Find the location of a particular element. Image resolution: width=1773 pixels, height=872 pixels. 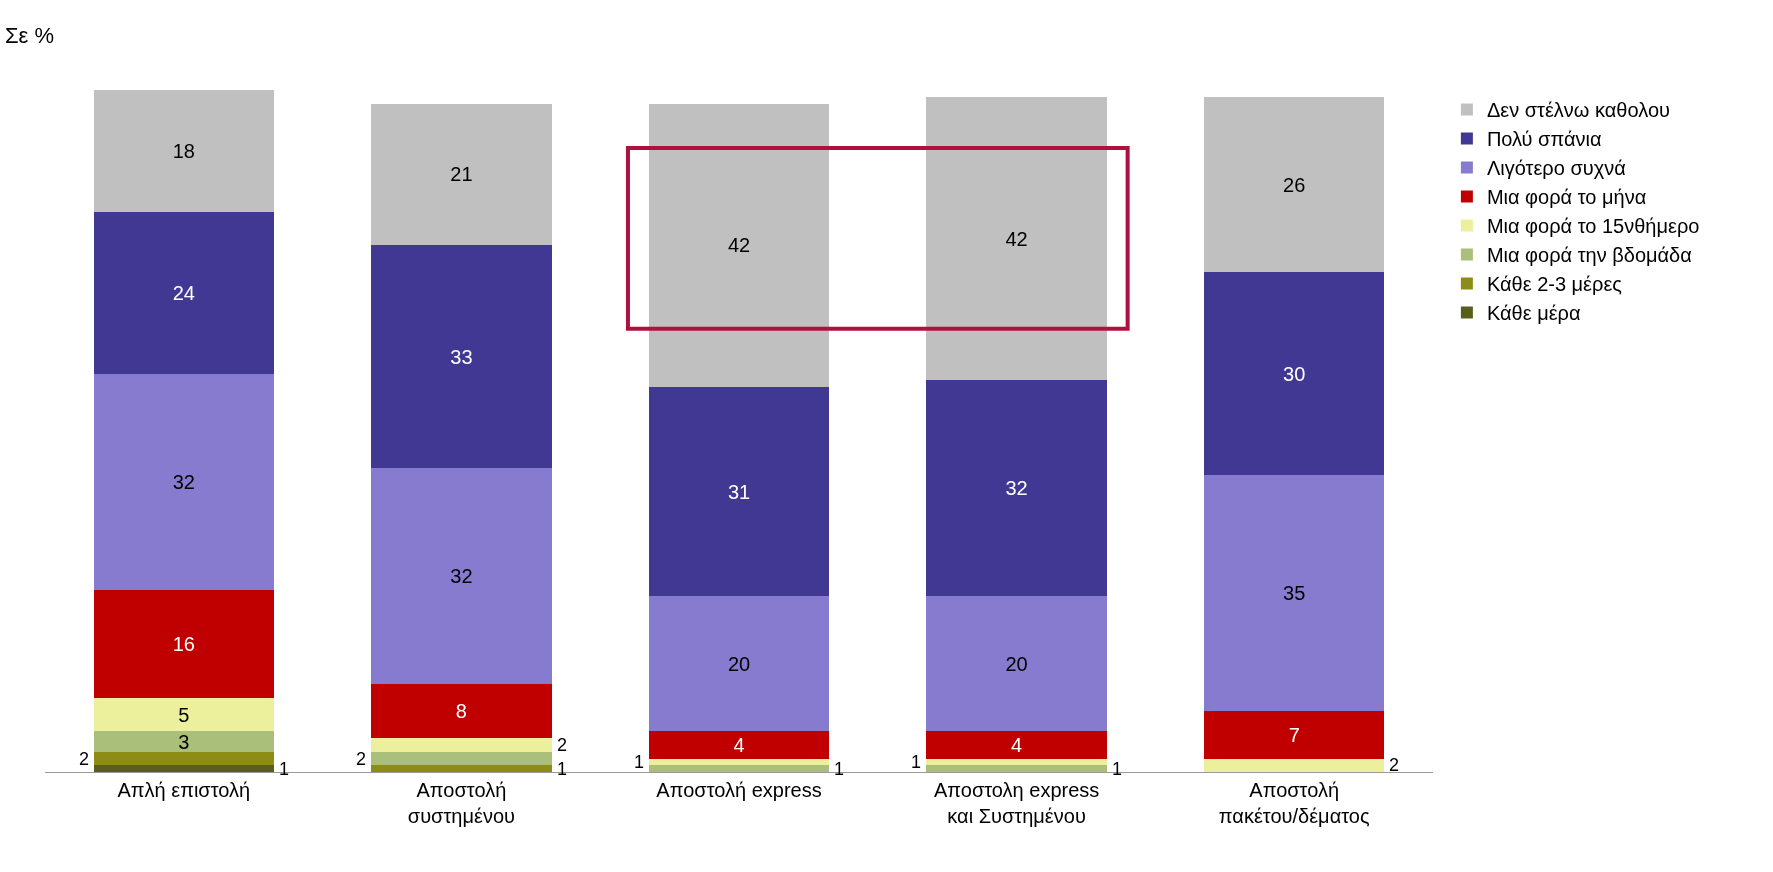

data-label: 33 is located at coordinates (461, 356).